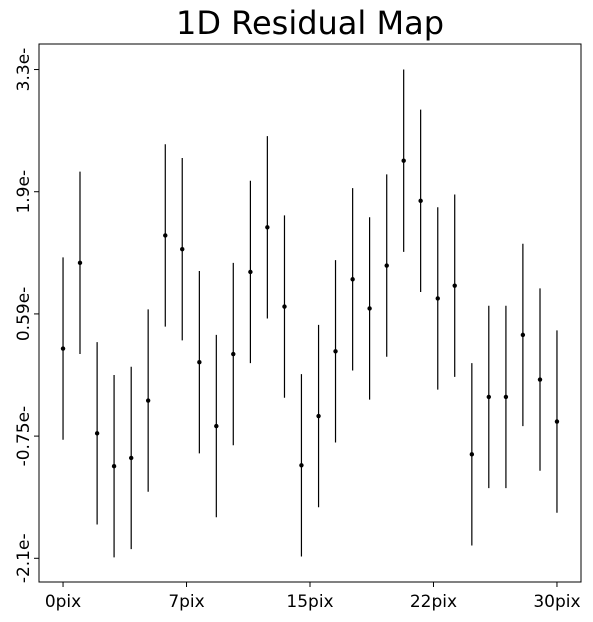  I want to click on x-tick-label: 15pix, so click(309, 602).